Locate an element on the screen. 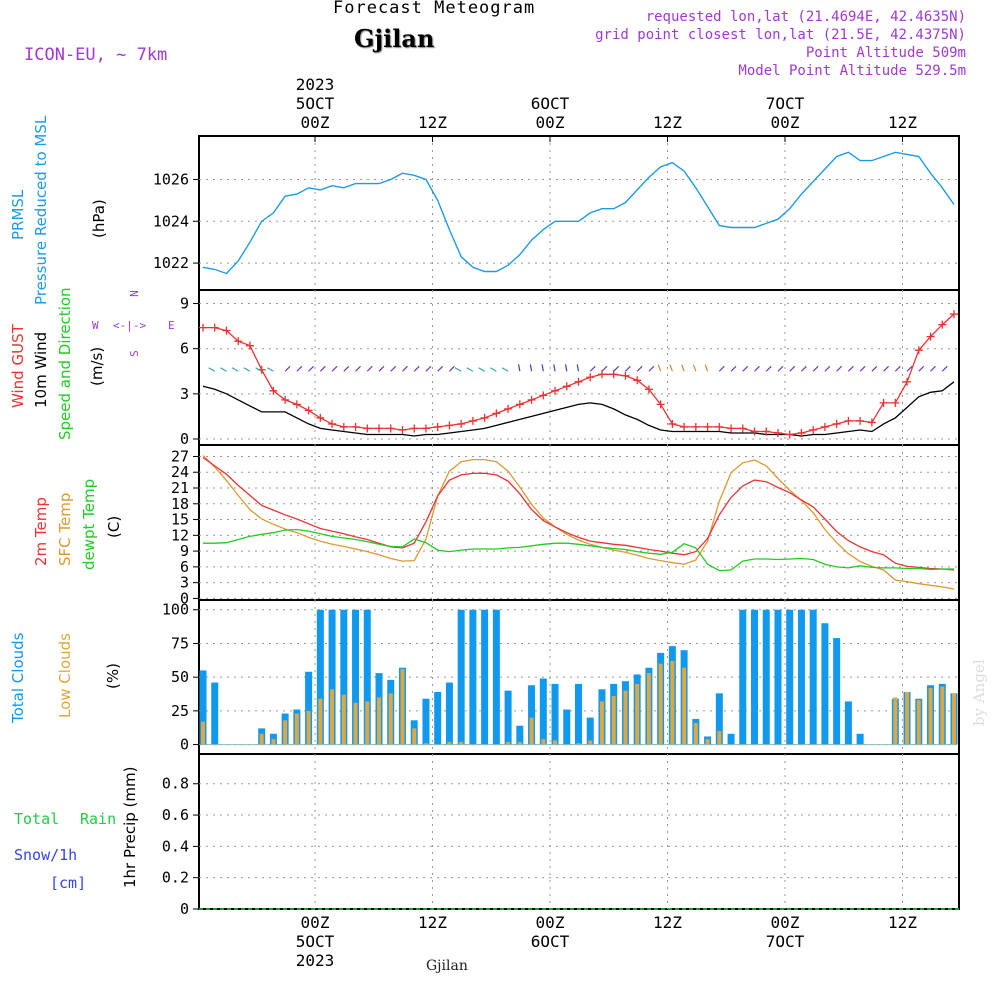  model-label: ICON-EU, ~ 7km is located at coordinates (96, 55).